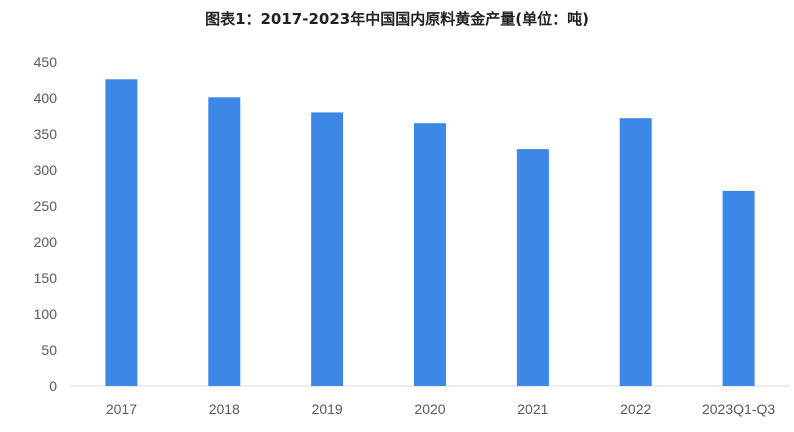 This screenshot has width=794, height=432. Describe the element at coordinates (121, 232) in the screenshot. I see `bar-2017` at that location.